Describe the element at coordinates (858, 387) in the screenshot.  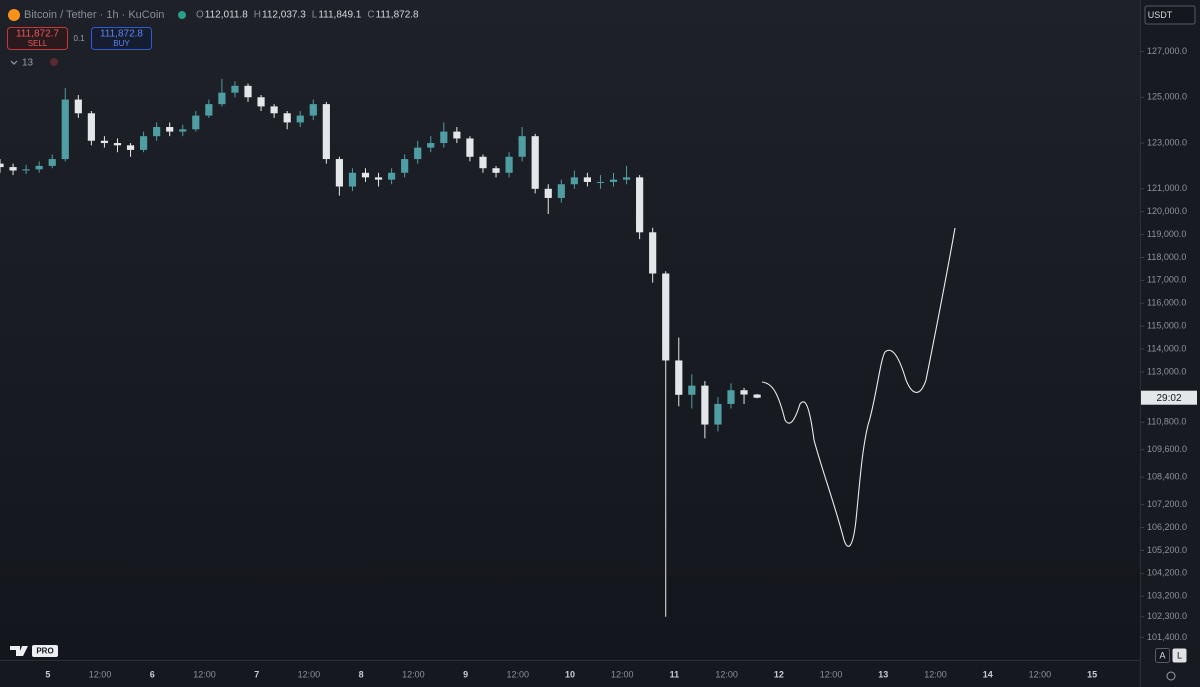
I see `drawn-forecast` at that location.